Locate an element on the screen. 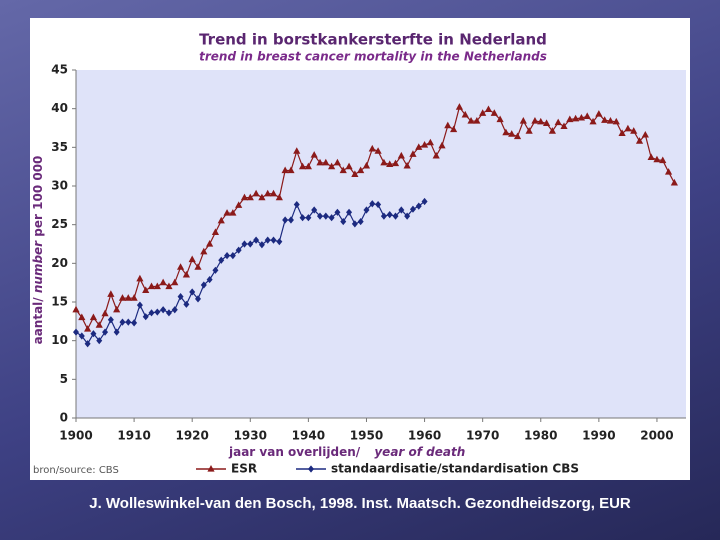 This screenshot has height=540, width=720. y-tick-label: 20 is located at coordinates (59, 263).